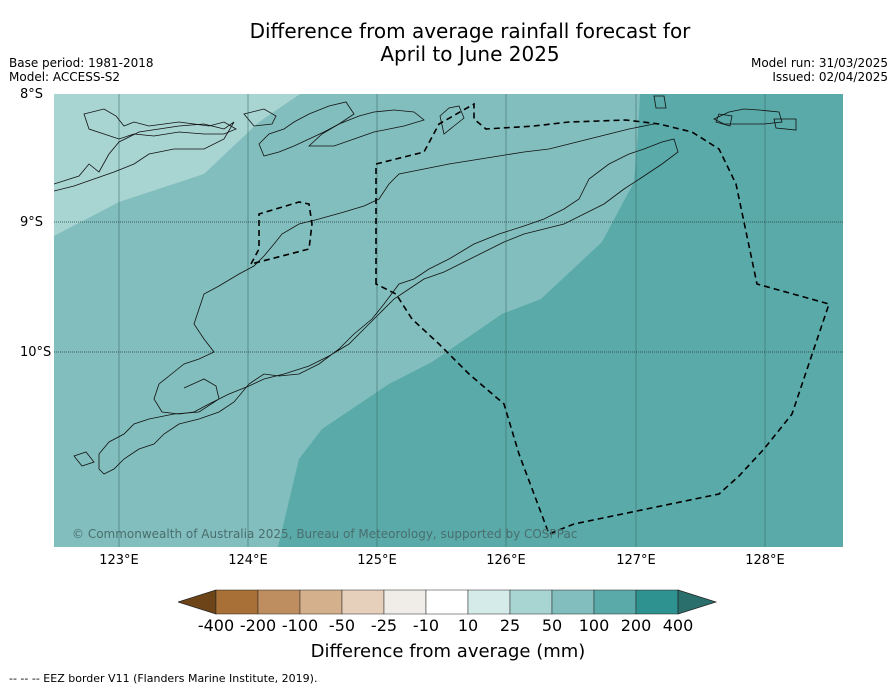 Image resolution: width=896 pixels, height=690 pixels. What do you see at coordinates (160, 124) in the screenshot?
I see `alor-coast` at bounding box center [160, 124].